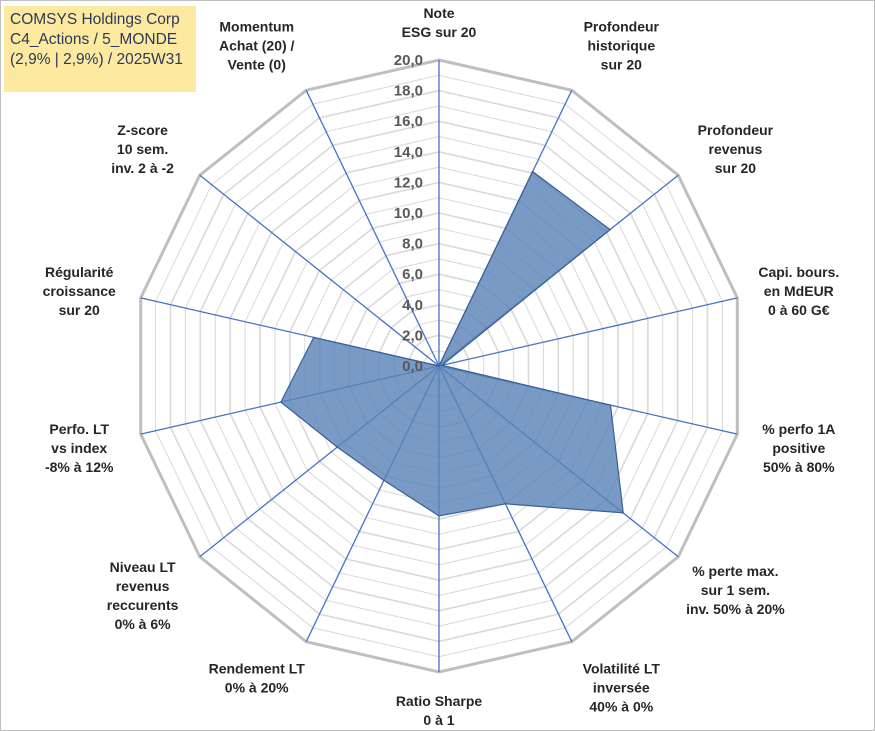  I want to click on axis-label-line: % perfo 1A, so click(798, 429).